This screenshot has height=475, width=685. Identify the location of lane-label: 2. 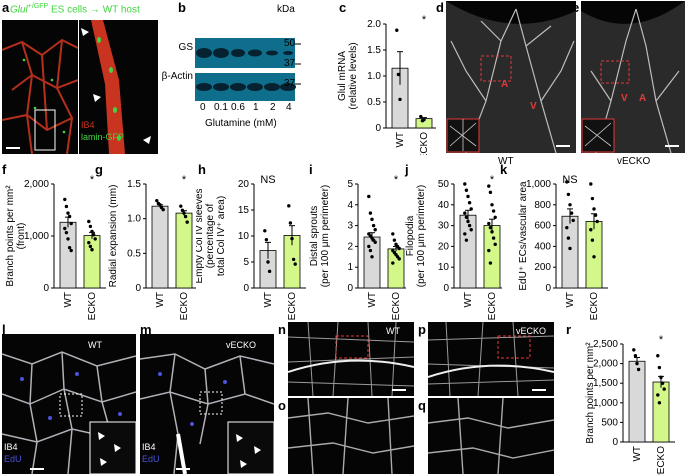
(273, 107).